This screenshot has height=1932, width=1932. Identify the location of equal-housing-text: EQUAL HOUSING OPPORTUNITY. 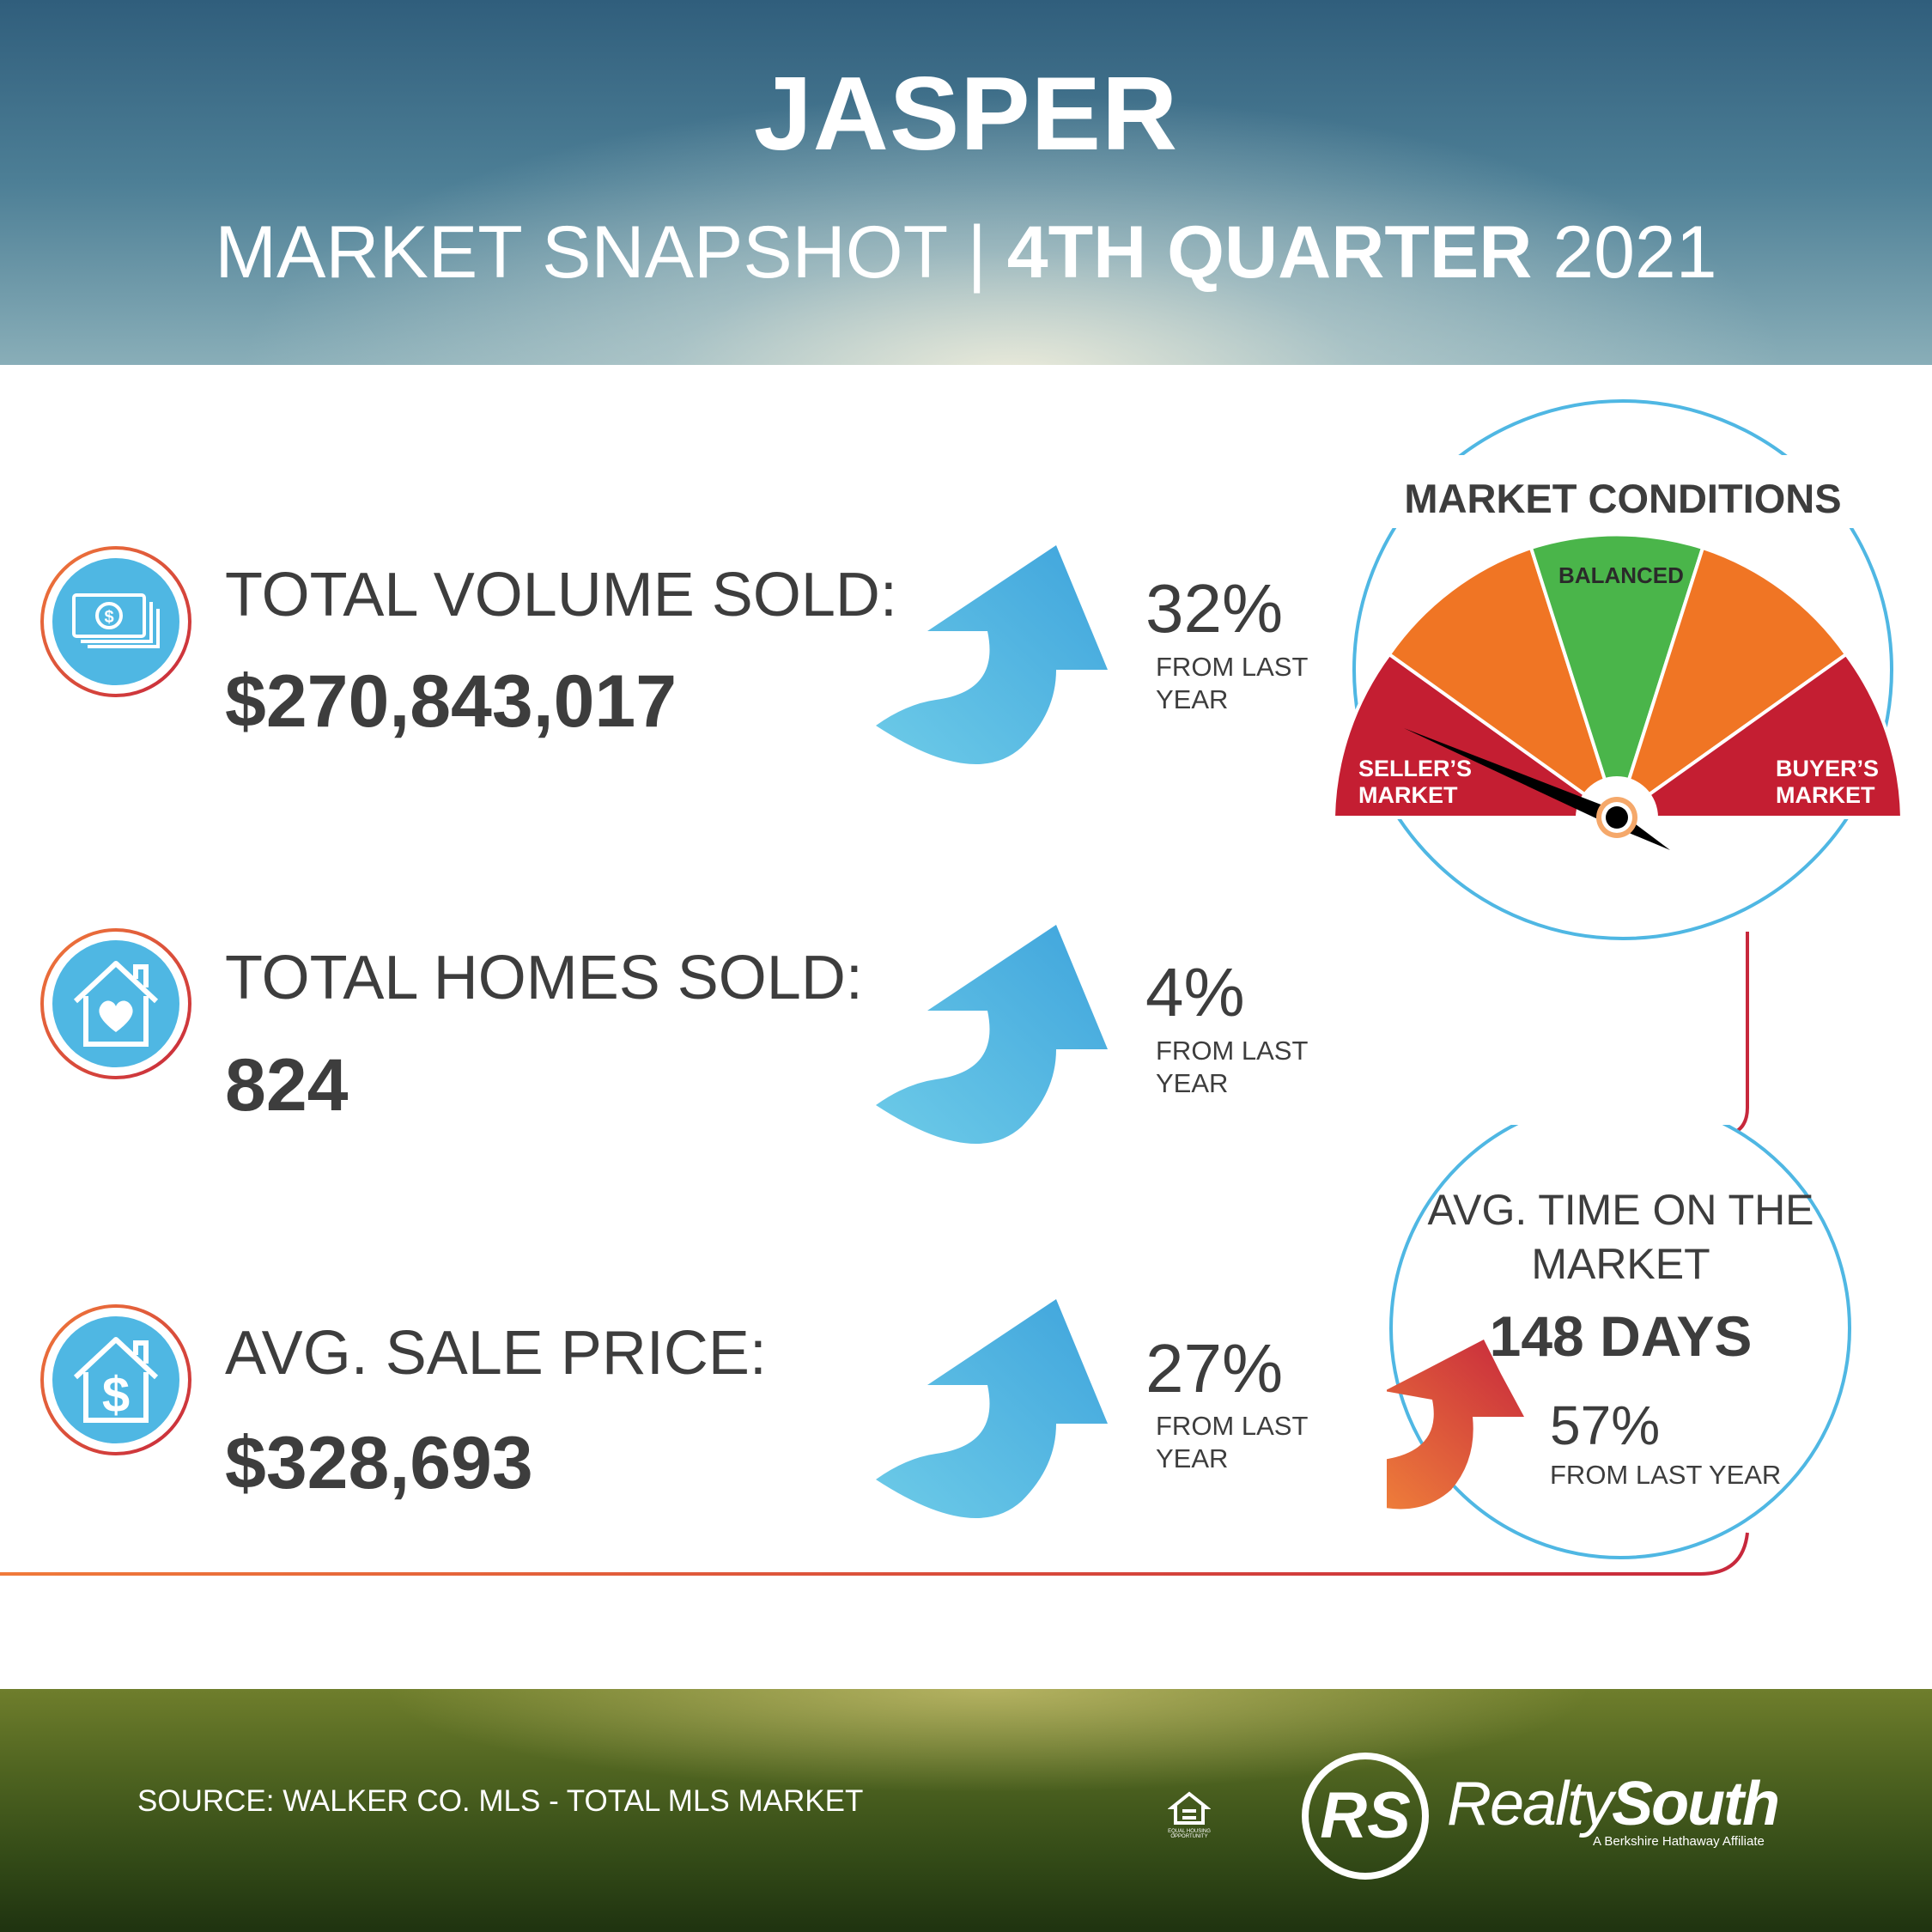
(1189, 1834).